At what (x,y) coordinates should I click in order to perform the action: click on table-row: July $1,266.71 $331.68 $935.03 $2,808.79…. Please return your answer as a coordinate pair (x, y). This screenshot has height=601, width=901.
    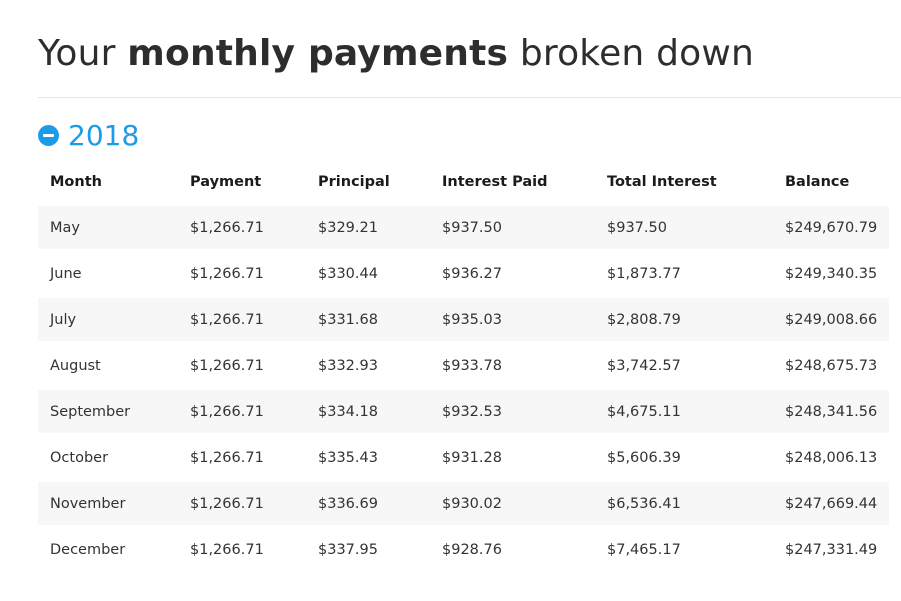
    Looking at the image, I should click on (463, 320).